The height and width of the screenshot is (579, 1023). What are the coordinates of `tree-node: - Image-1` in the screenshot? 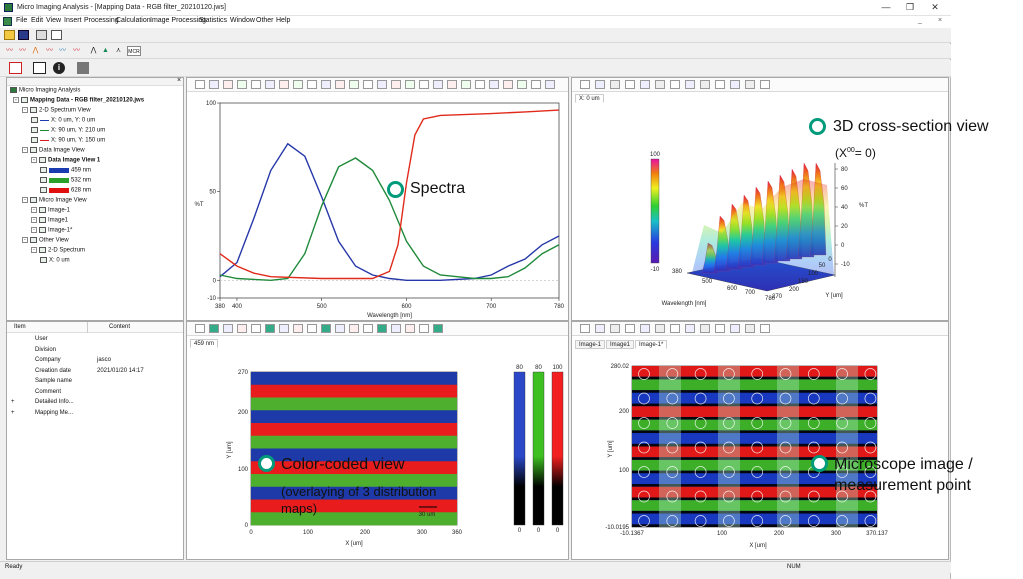 It's located at (50, 210).